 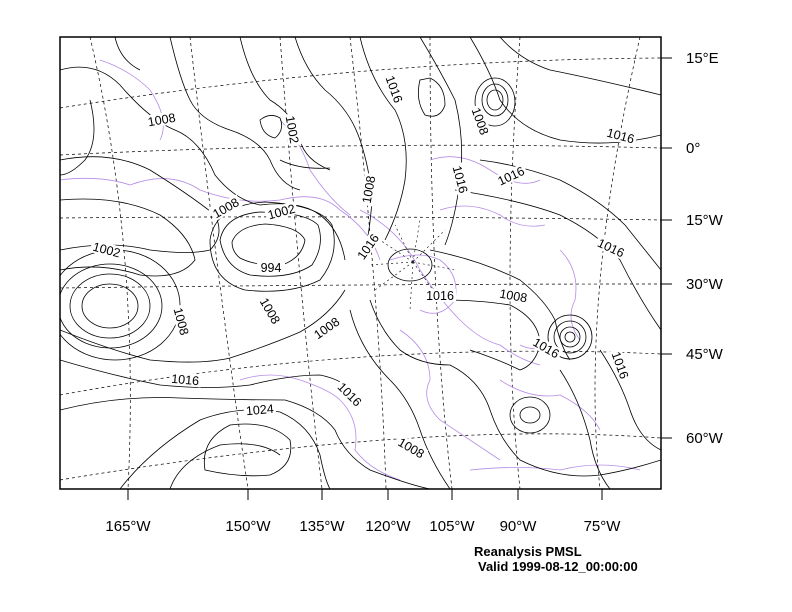 I want to click on polar-dashes, so click(x=412, y=265).